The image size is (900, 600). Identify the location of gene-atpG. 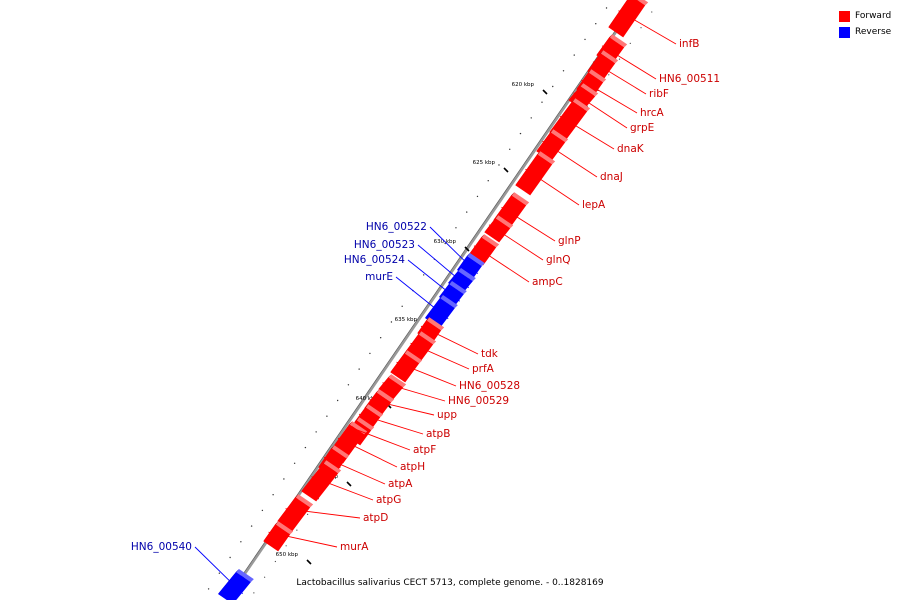
(321, 481).